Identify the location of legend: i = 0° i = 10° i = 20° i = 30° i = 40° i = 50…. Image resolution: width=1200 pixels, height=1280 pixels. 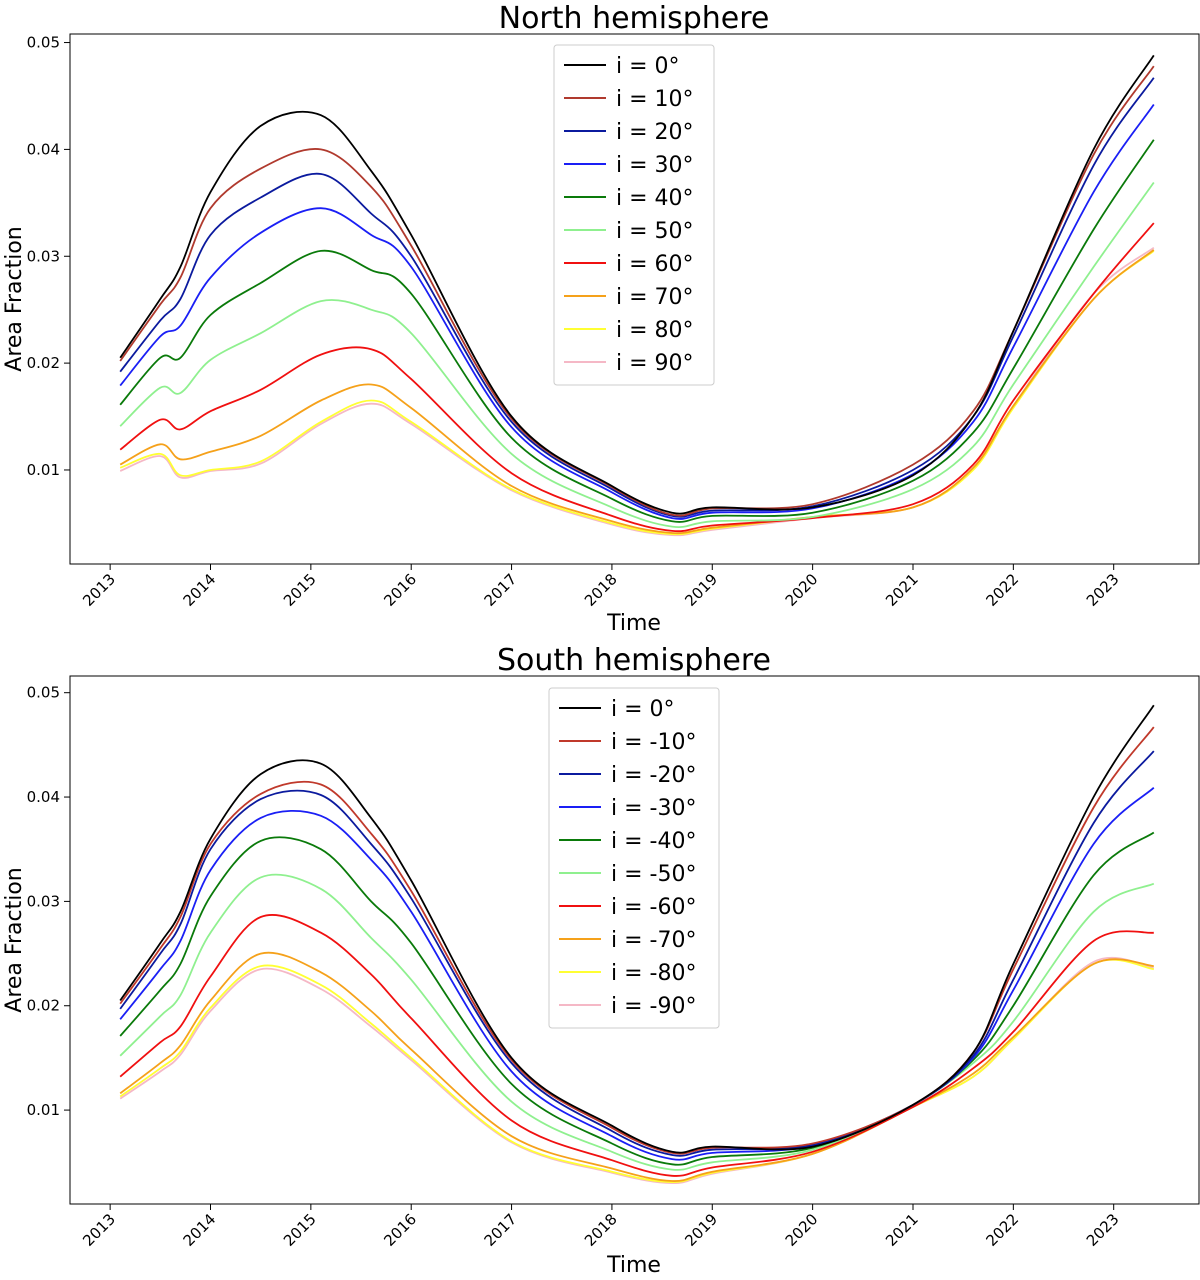
(634, 215).